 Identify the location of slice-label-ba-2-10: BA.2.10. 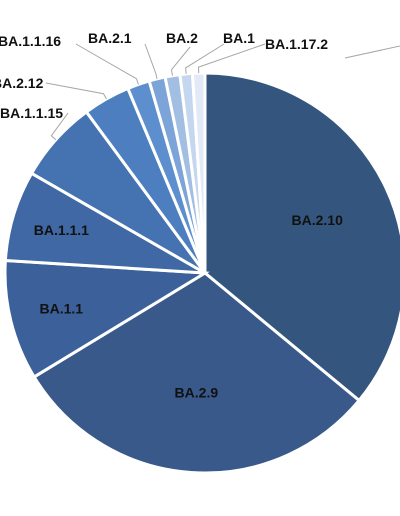
(318, 220).